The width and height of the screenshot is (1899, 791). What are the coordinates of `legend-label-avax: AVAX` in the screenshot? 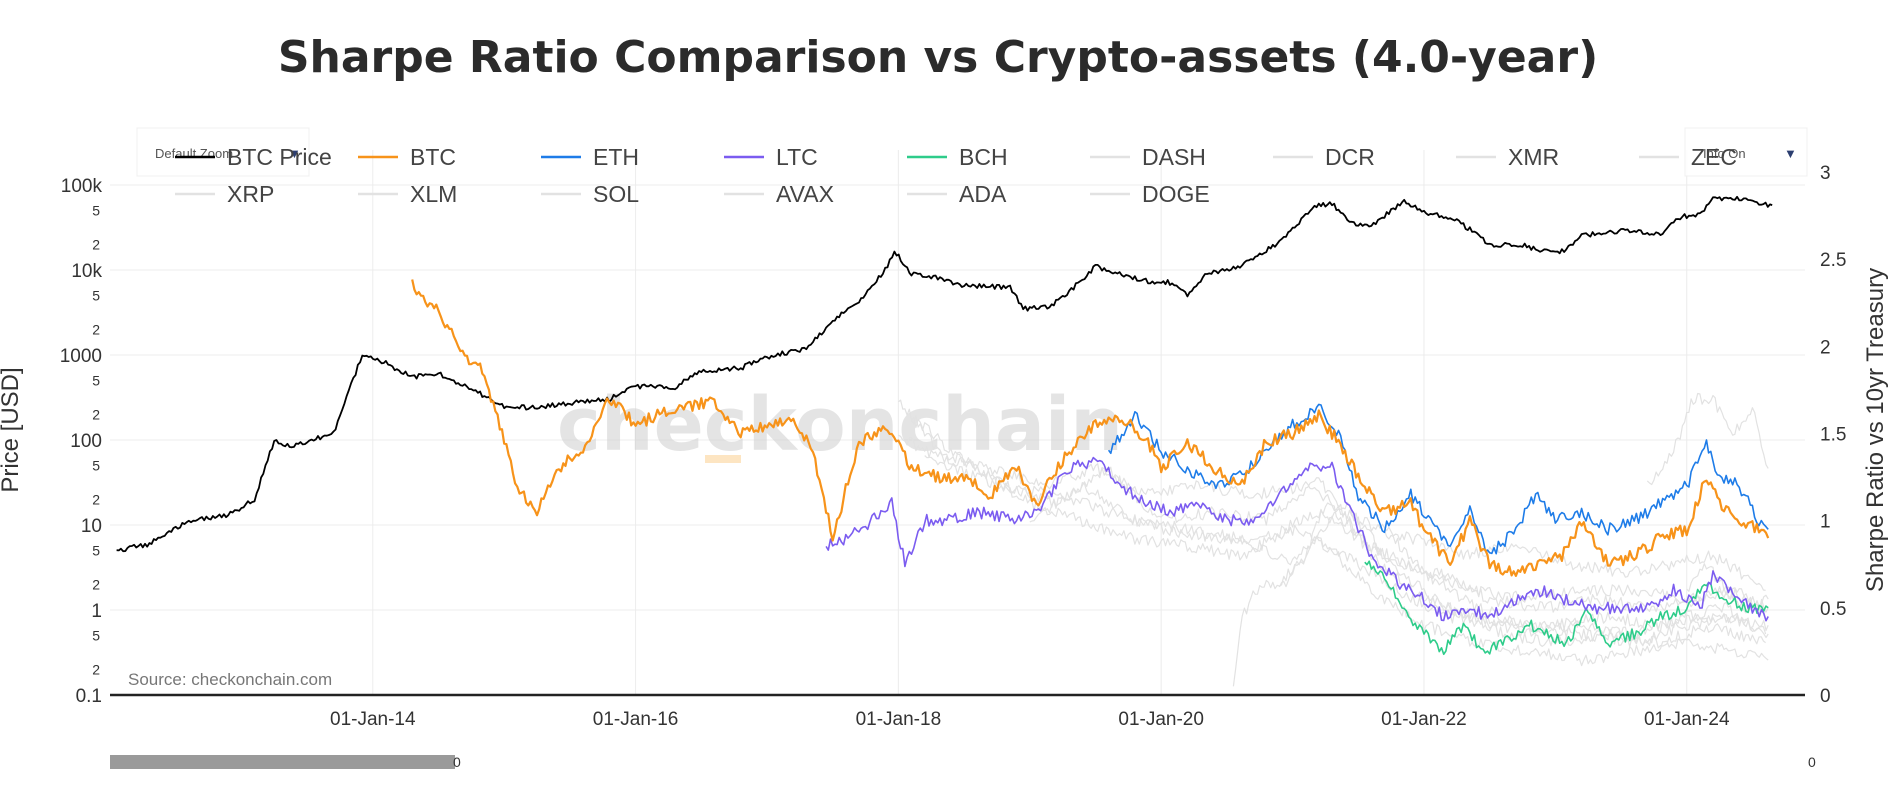 It's located at (805, 194).